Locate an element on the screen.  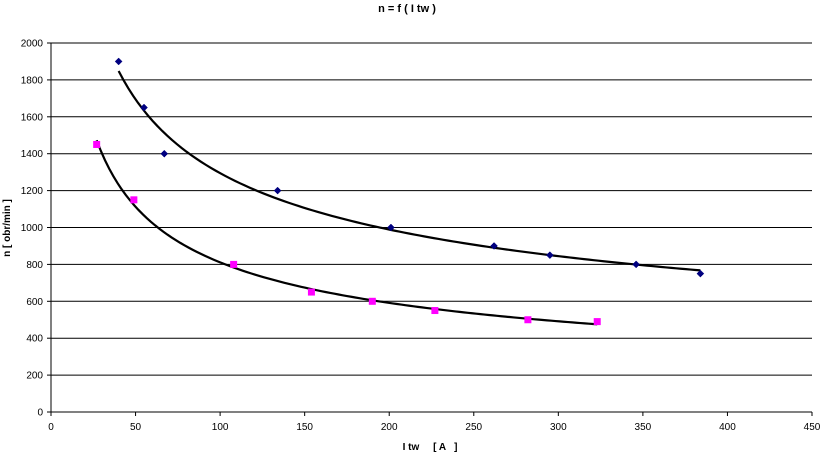
y-tick-label: 1800 is located at coordinates (32, 80).